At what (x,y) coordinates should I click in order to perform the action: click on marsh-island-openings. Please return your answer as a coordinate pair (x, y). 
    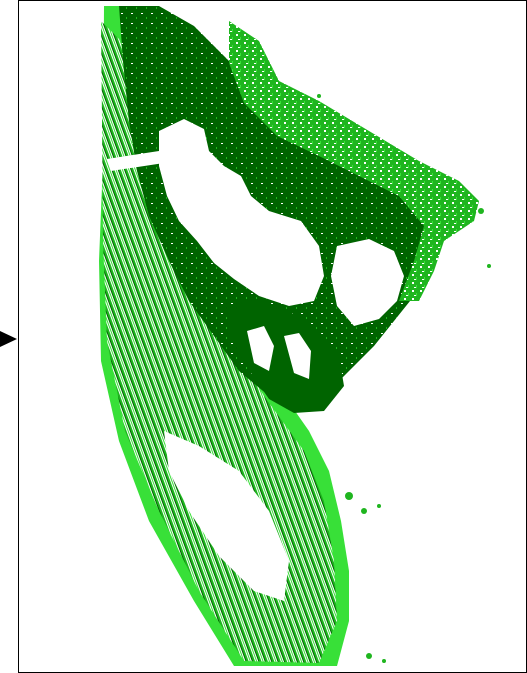
    Looking at the image, I should click on (279, 352).